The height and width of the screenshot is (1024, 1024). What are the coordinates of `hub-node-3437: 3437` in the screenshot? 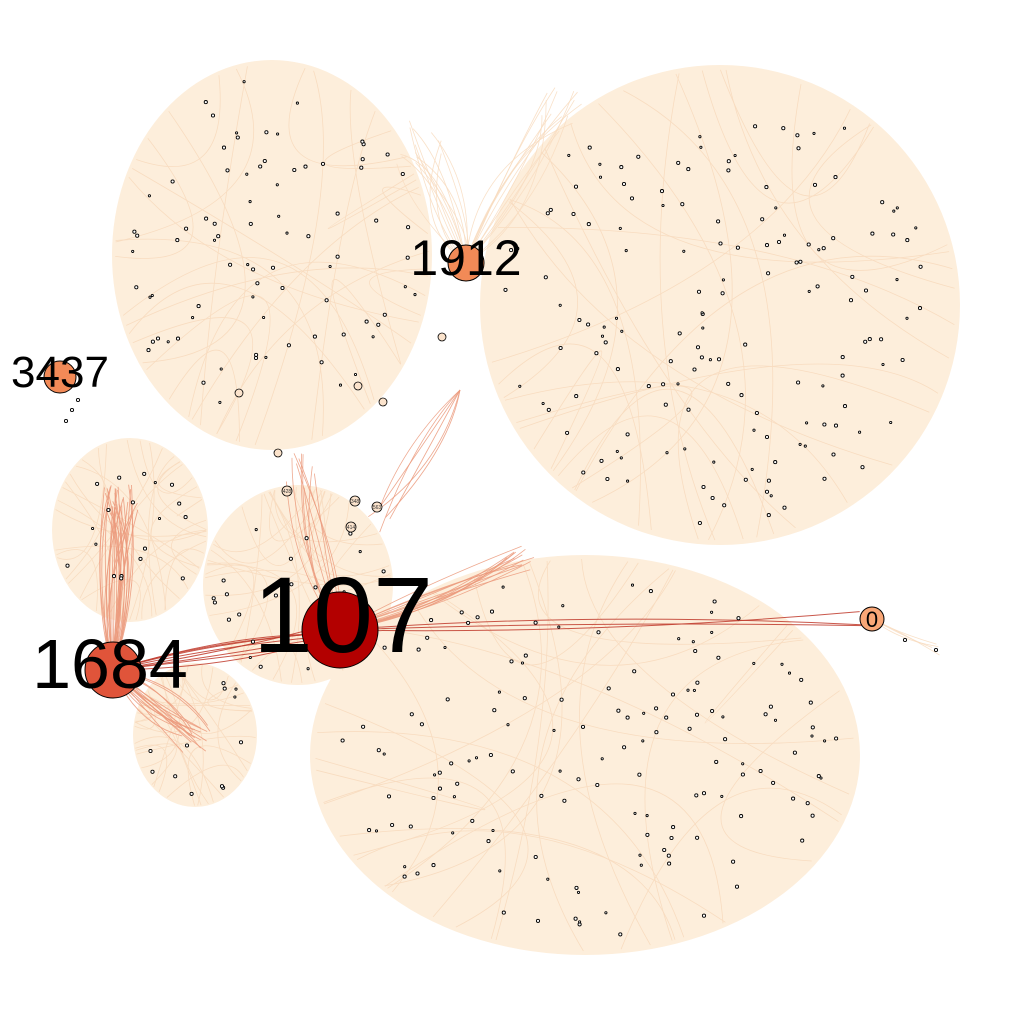 It's located at (60, 372).